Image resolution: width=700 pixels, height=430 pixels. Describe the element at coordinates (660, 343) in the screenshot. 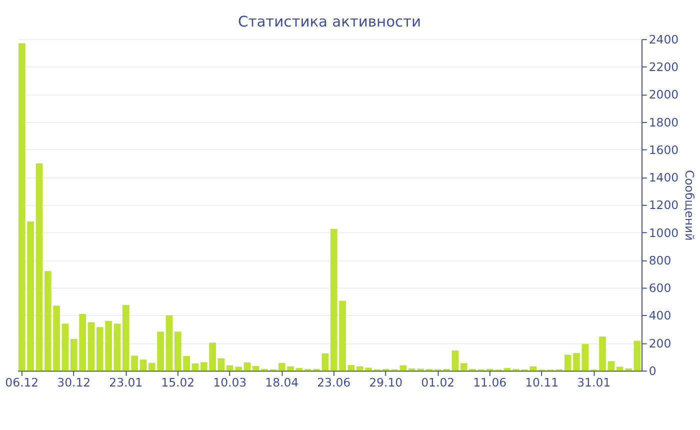

I see `y-tick-label: 200` at that location.